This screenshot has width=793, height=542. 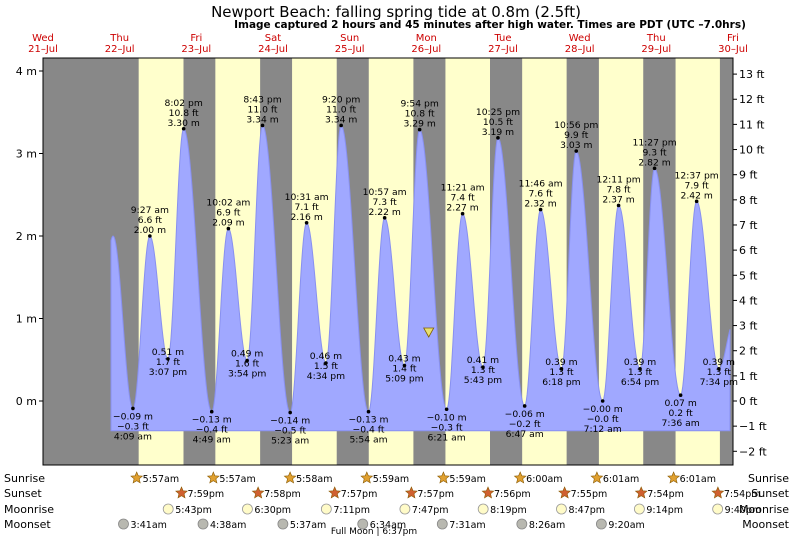 I want to click on tide-event-label: 3.30 m, so click(x=183, y=123).